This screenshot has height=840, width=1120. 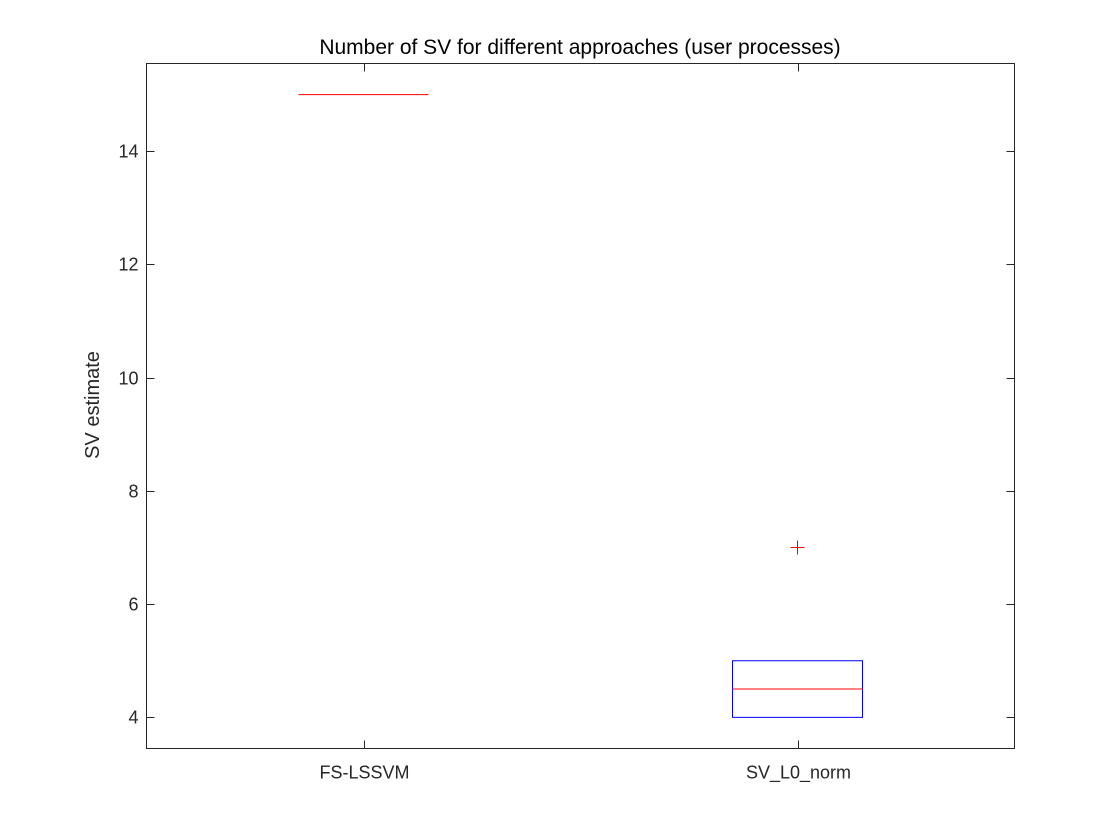 I want to click on y-tick-label: 10, so click(x=128, y=379).